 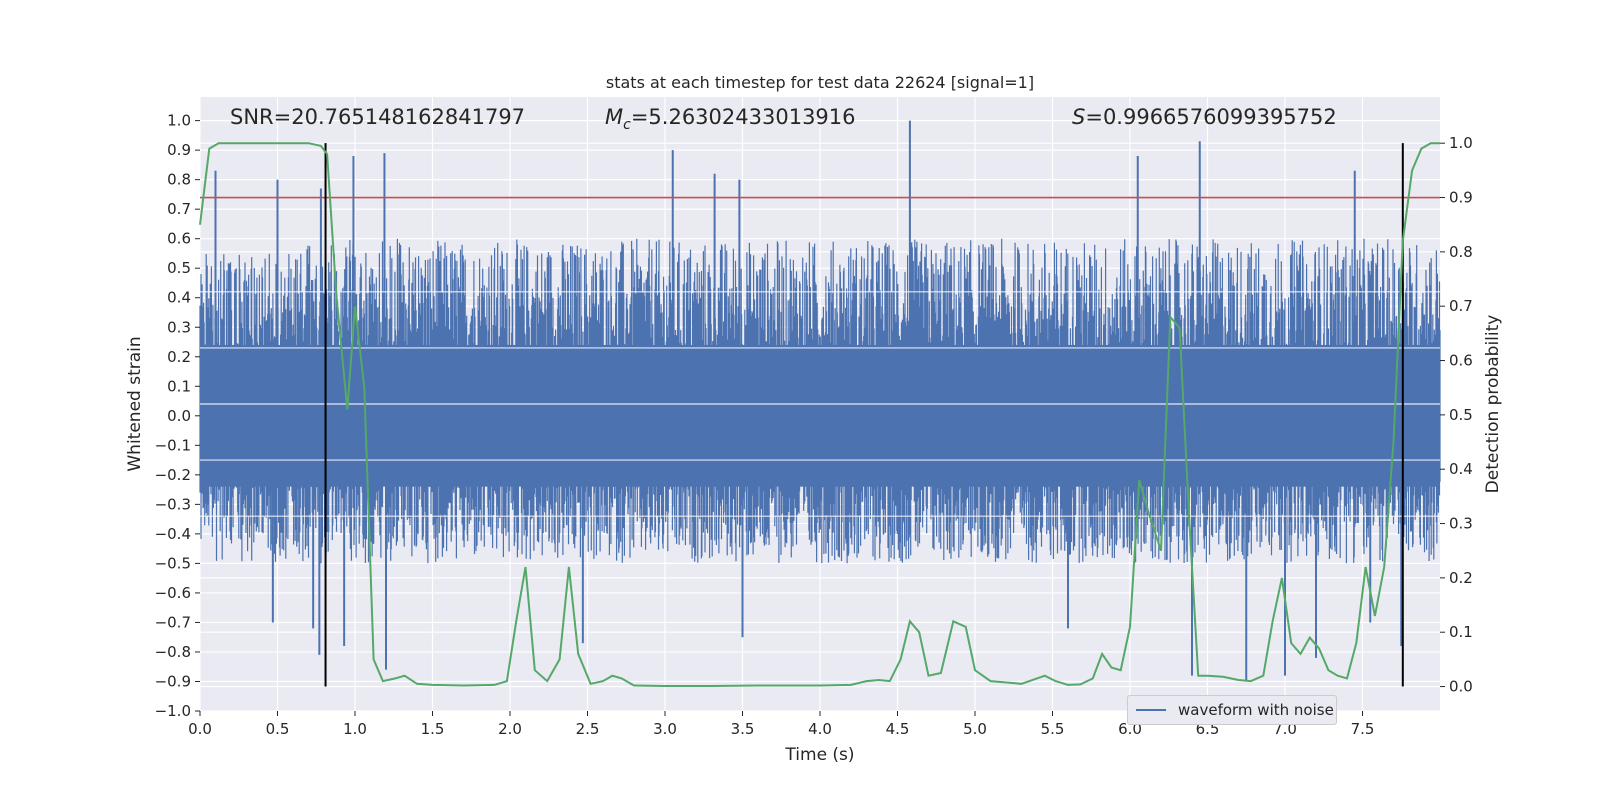 What do you see at coordinates (665, 729) in the screenshot?
I see `x-tick-label: 3.0` at bounding box center [665, 729].